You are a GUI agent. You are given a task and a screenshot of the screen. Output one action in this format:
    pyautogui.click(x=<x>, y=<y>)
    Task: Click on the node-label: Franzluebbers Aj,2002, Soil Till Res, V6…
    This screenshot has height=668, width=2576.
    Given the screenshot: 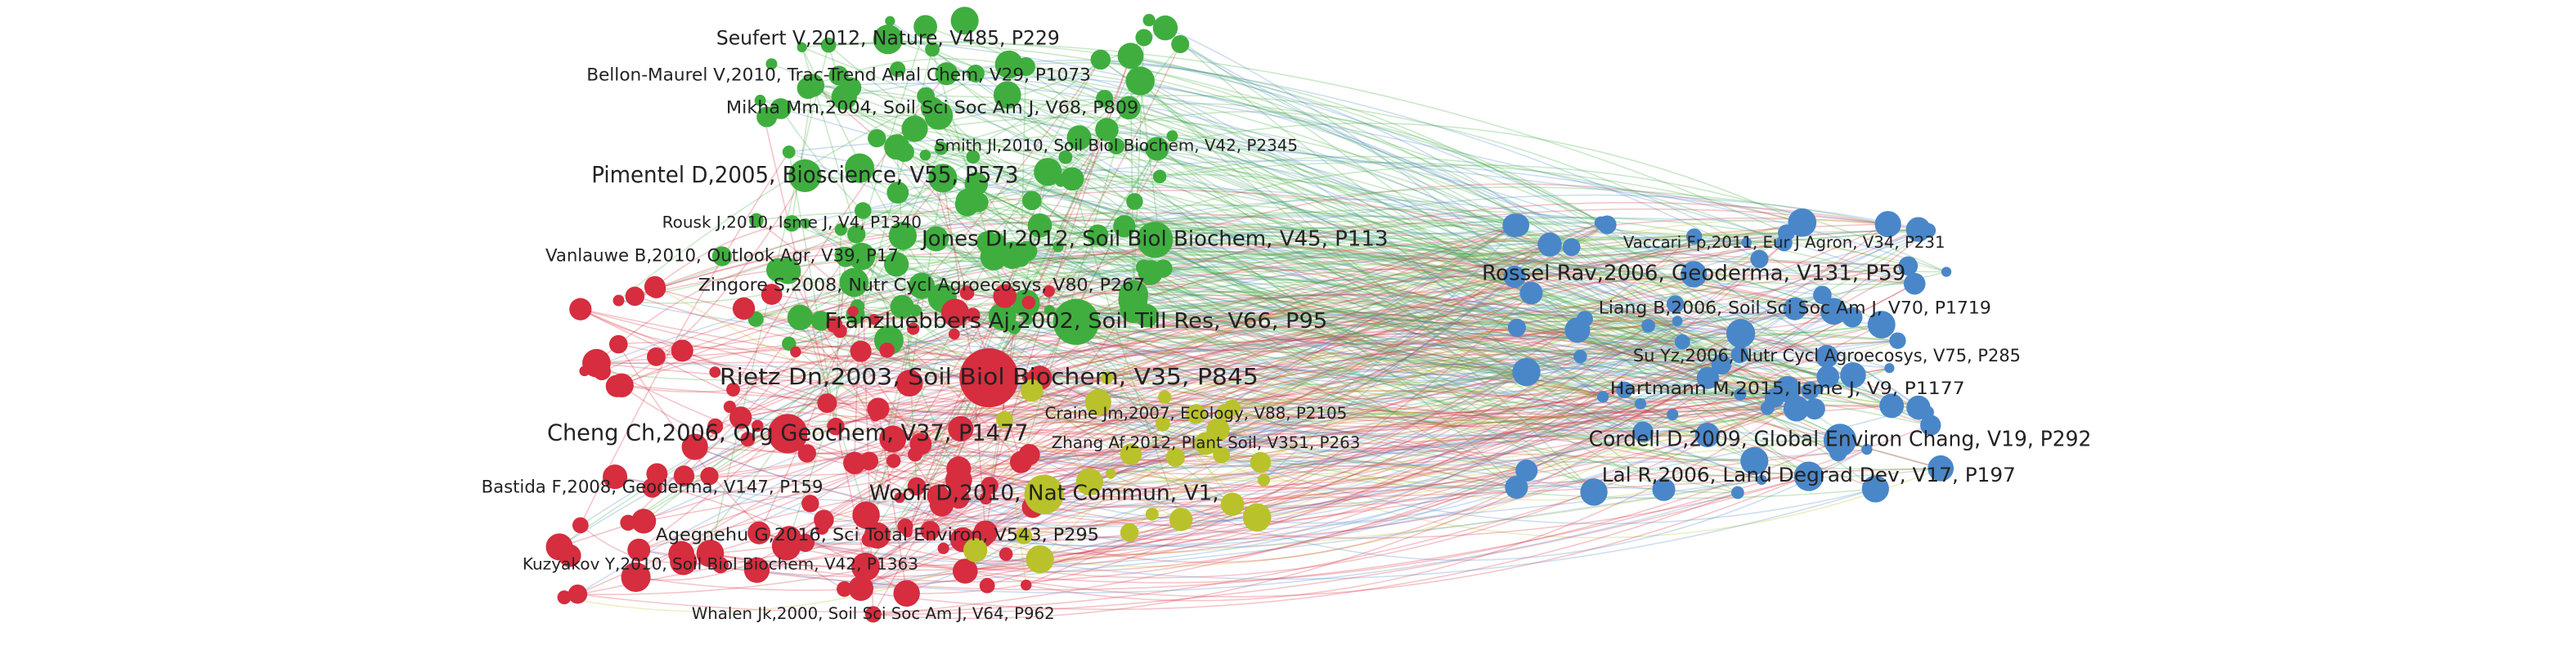 What is the action you would take?
    pyautogui.click(x=1075, y=321)
    